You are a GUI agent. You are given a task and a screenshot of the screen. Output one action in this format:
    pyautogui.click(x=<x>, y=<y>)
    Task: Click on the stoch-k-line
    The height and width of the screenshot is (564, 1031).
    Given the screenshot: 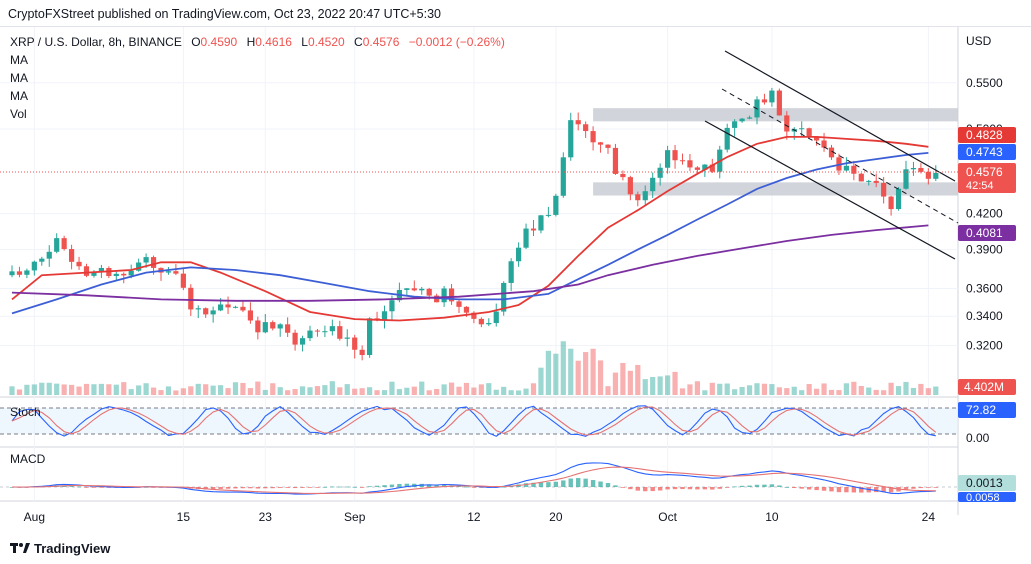 What is the action you would take?
    pyautogui.click(x=473, y=421)
    